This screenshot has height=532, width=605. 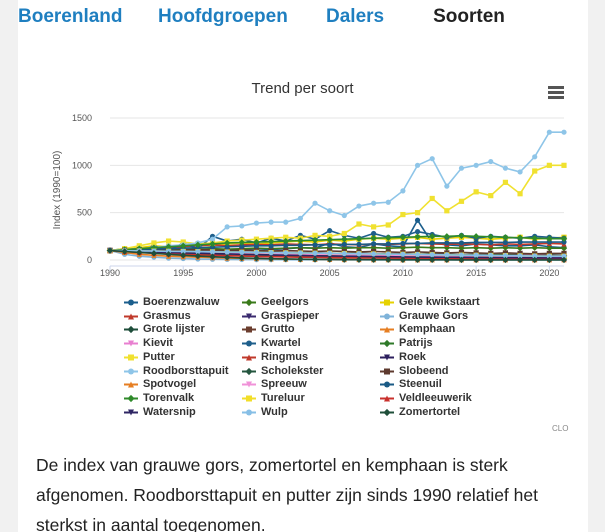 What do you see at coordinates (158, 343) in the screenshot?
I see `legend-label: Kievit` at bounding box center [158, 343].